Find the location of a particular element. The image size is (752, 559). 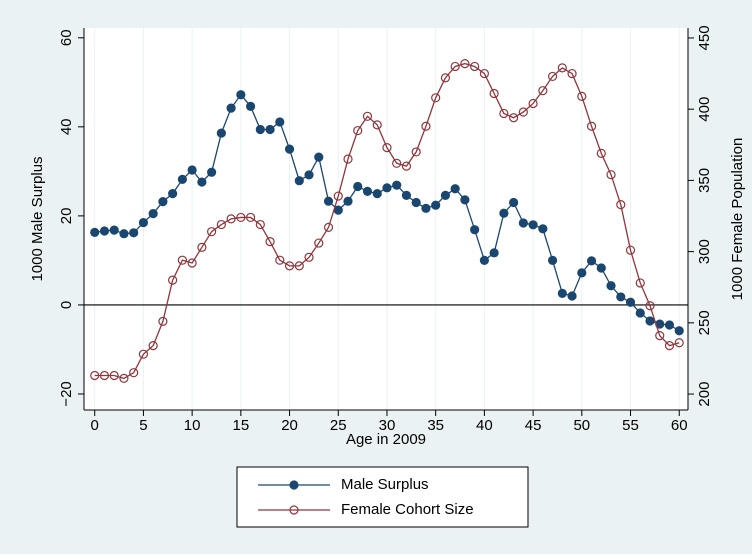

x-tick-label: 20 is located at coordinates (289, 425).